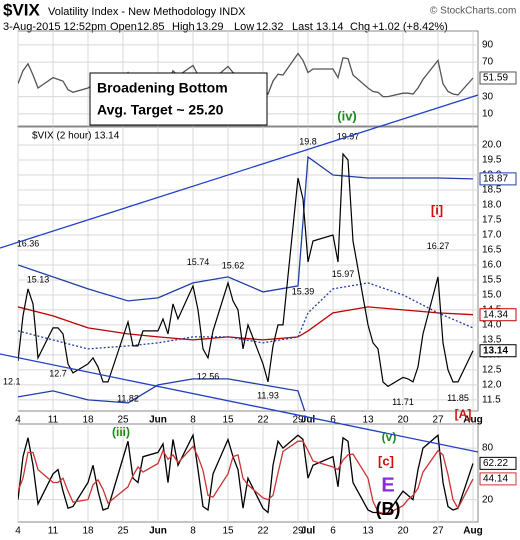 This screenshot has width=520, height=540. What do you see at coordinates (183, 27) in the screenshot?
I see `quote-label: High` at bounding box center [183, 27].